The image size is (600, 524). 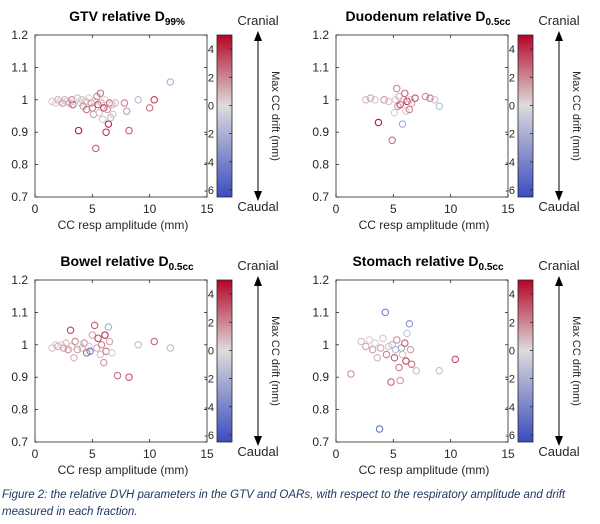 I want to click on chart-title: Bowel relative D0.5cc, so click(x=127, y=263).